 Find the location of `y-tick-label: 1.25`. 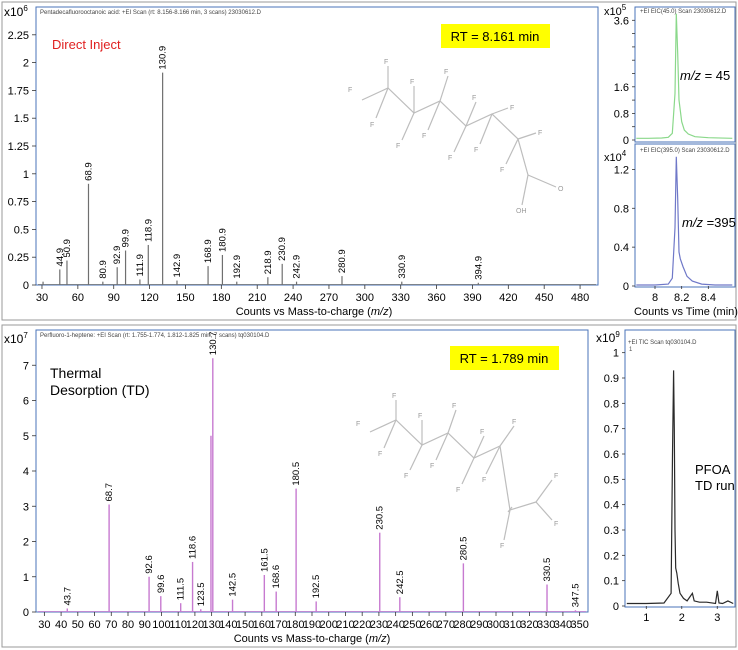

y-tick-label: 1.25 is located at coordinates (18, 147).